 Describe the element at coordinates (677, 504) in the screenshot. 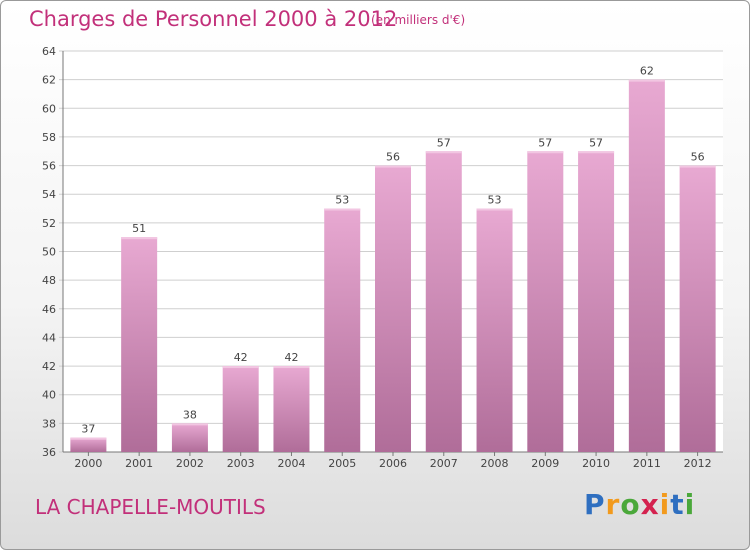

I see `logo-letter: t` at that location.